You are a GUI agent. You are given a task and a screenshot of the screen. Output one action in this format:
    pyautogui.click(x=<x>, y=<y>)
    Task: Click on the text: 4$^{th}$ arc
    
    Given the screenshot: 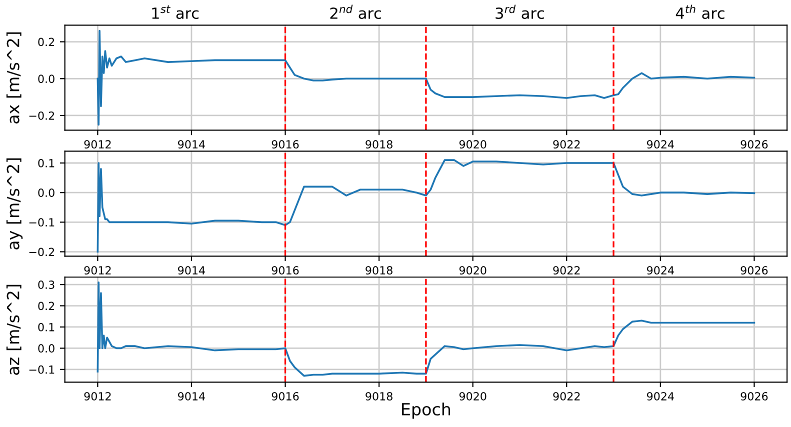 What is the action you would take?
    pyautogui.click(x=700, y=11)
    